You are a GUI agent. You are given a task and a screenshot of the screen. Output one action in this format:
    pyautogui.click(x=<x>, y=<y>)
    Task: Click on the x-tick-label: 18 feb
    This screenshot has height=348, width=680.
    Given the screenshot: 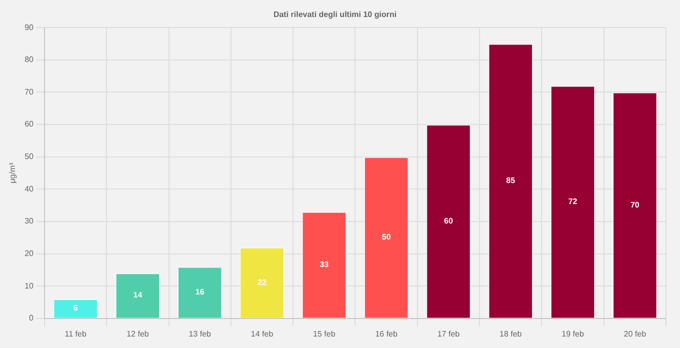 What is the action you would take?
    pyautogui.click(x=511, y=333)
    